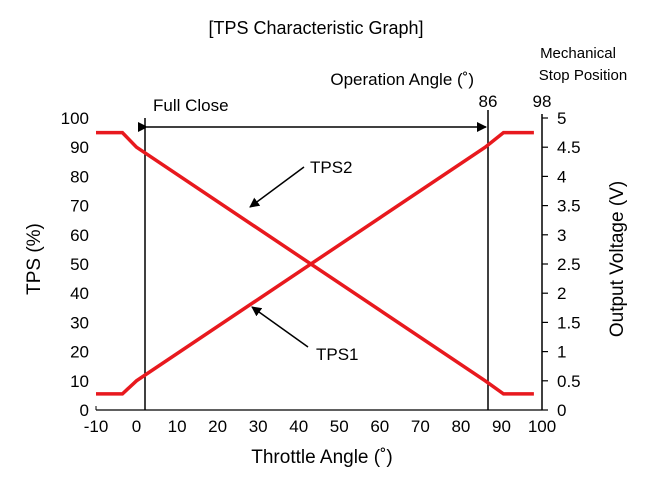 The image size is (657, 493). Describe the element at coordinates (488, 101) in the screenshot. I see `marker-86-label: 86` at that location.